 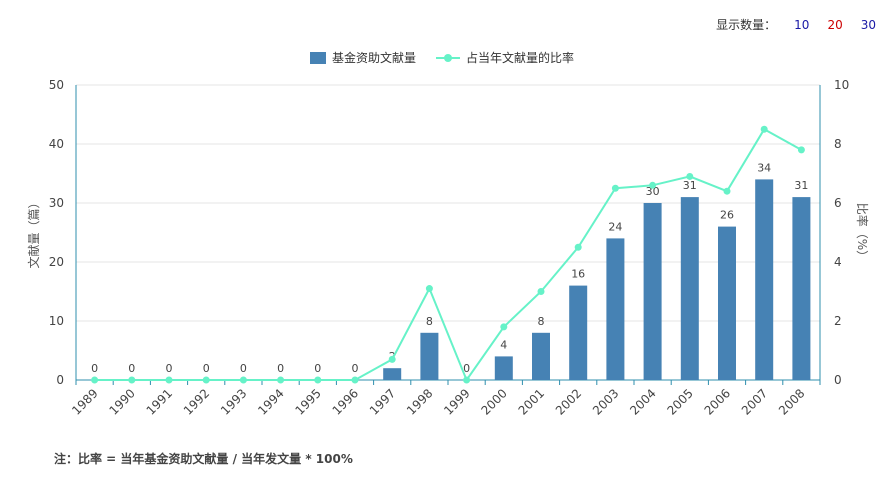 I want to click on x-tick-label: 2007, so click(x=754, y=401).